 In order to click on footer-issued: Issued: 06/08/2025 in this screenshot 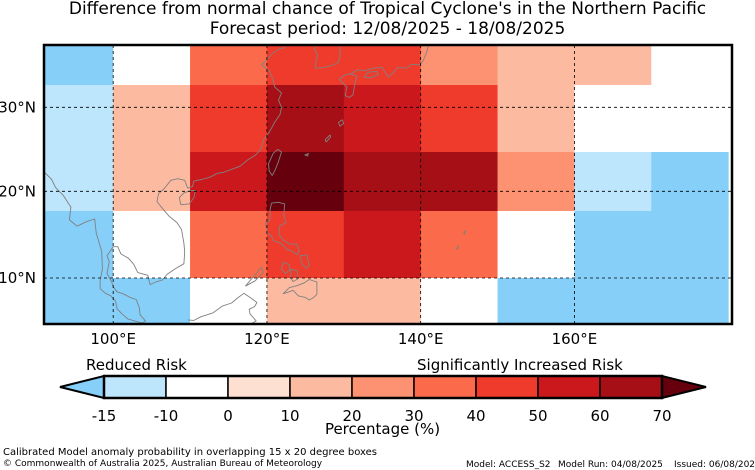, I will do `click(714, 465)`.